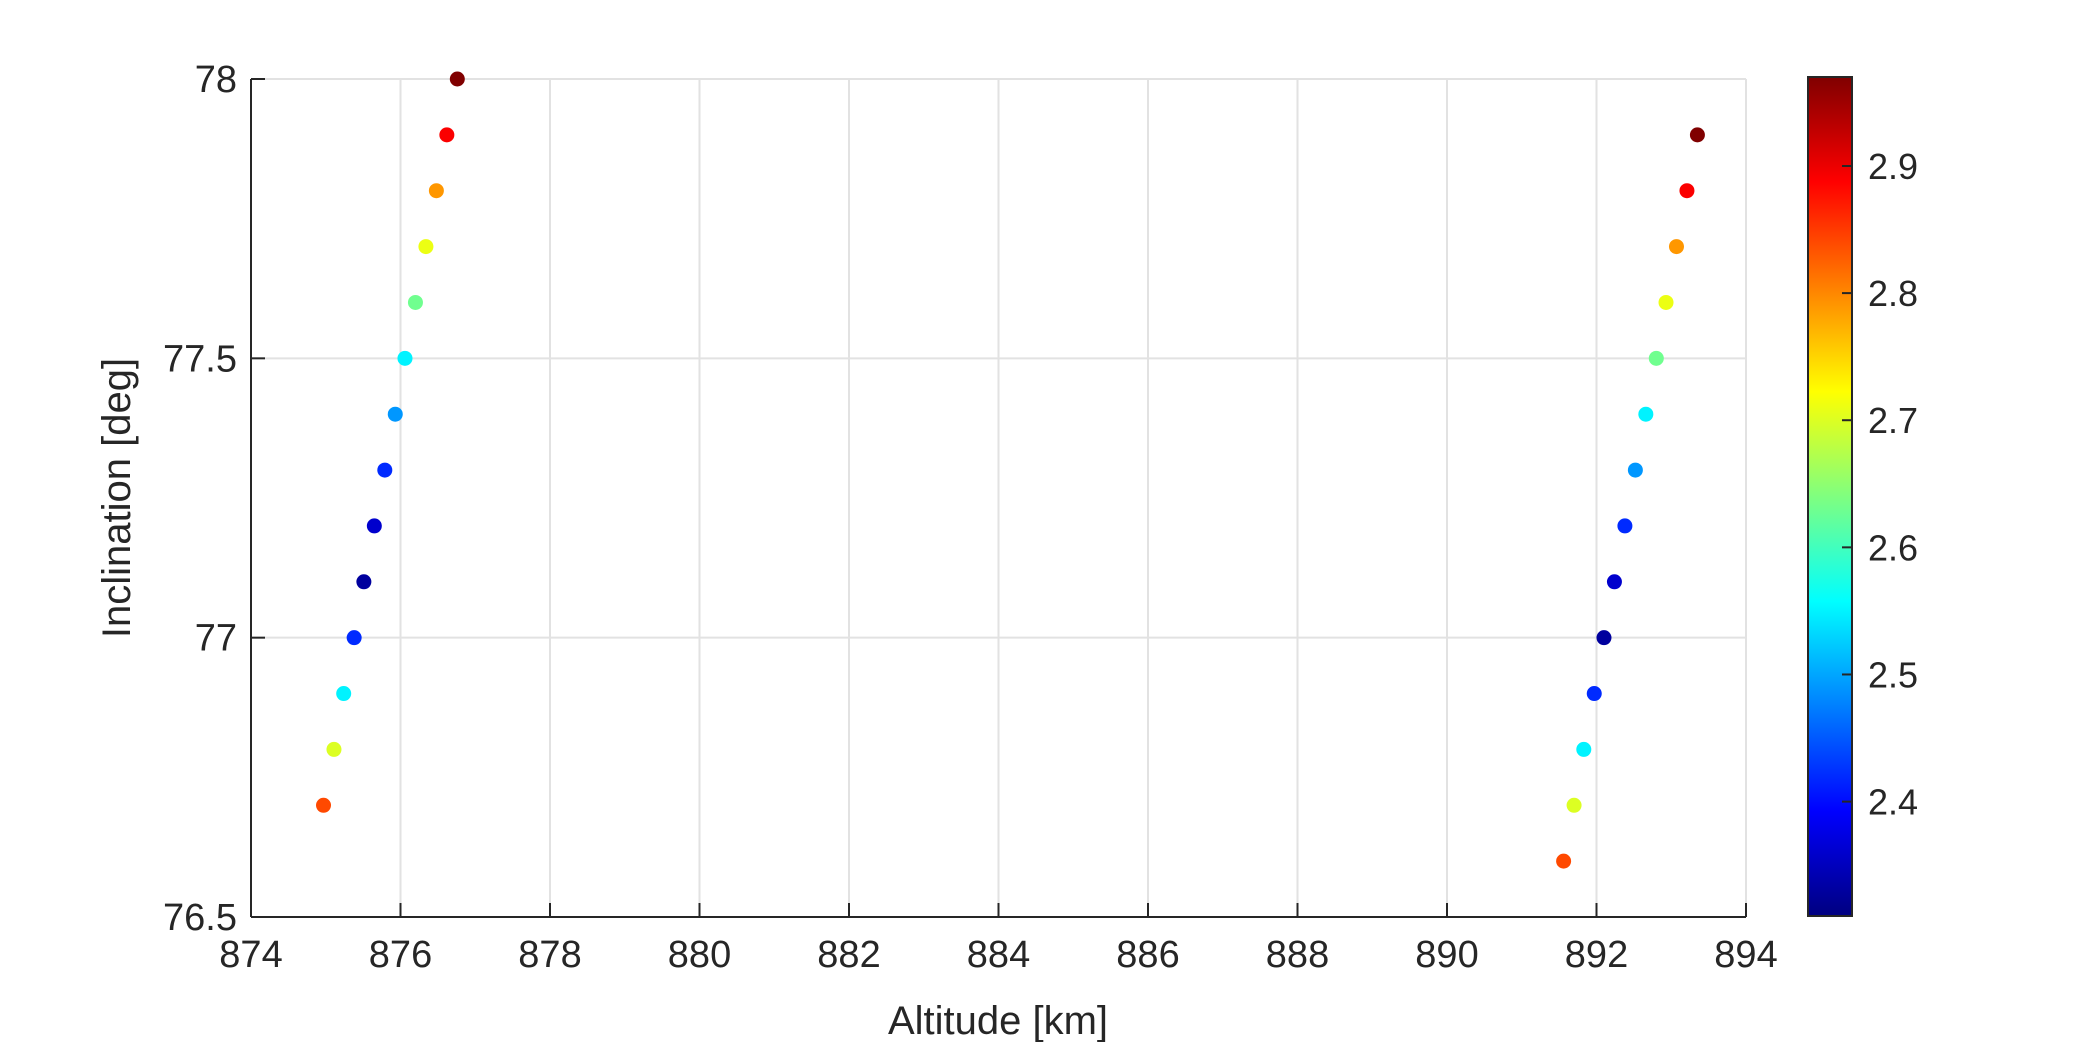  What do you see at coordinates (998, 955) in the screenshot?
I see `x-tick-label: 884` at bounding box center [998, 955].